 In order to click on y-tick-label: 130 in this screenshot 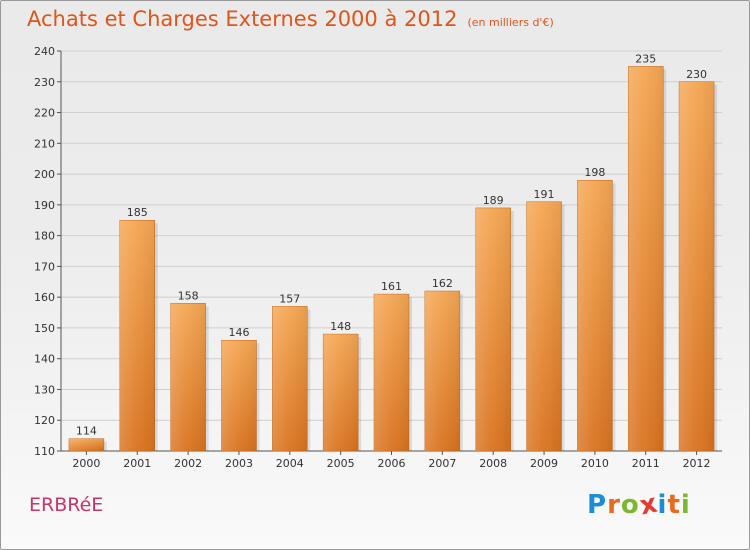, I will do `click(44, 389)`.